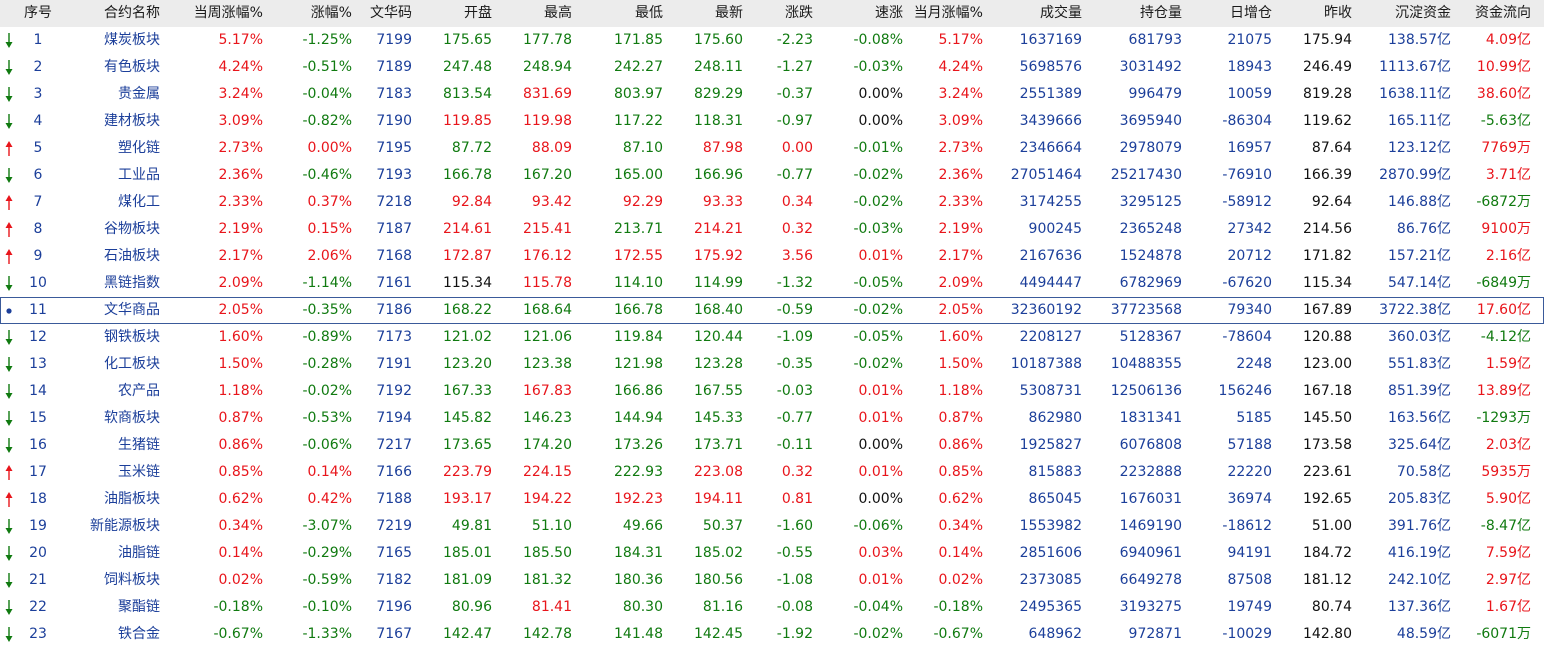 This screenshot has width=1544, height=649. Describe the element at coordinates (394, 283) in the screenshot. I see `cell-wenhua-code: 7161` at that location.